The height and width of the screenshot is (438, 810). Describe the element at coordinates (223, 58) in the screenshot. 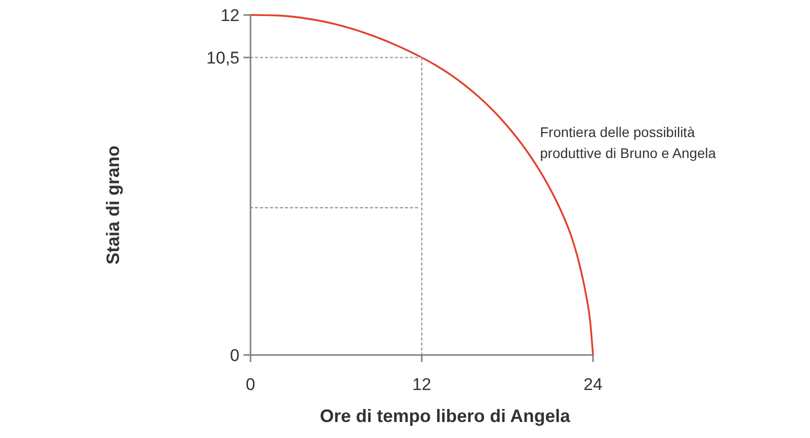

I see `y-tick-label: 10,5` at that location.